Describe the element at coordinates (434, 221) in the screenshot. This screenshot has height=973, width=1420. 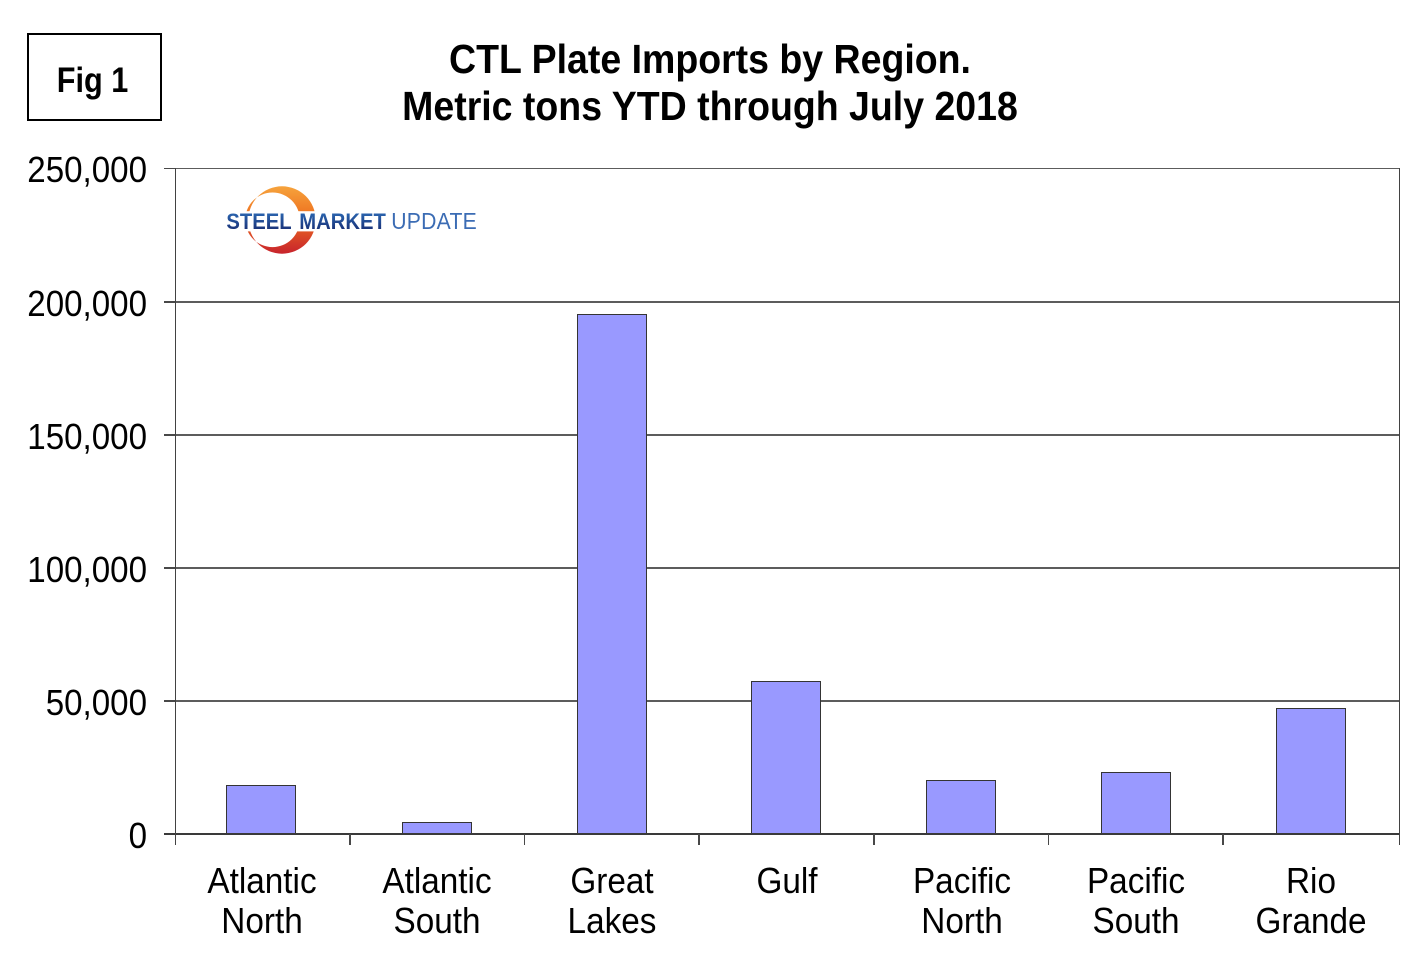
I see `svg-text: UPDATE` at that location.